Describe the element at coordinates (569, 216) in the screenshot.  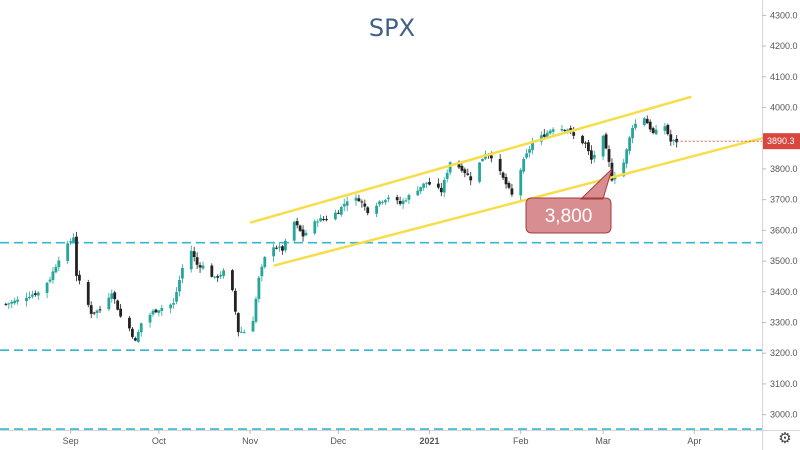
I see `annotation-label: 3,800` at that location.